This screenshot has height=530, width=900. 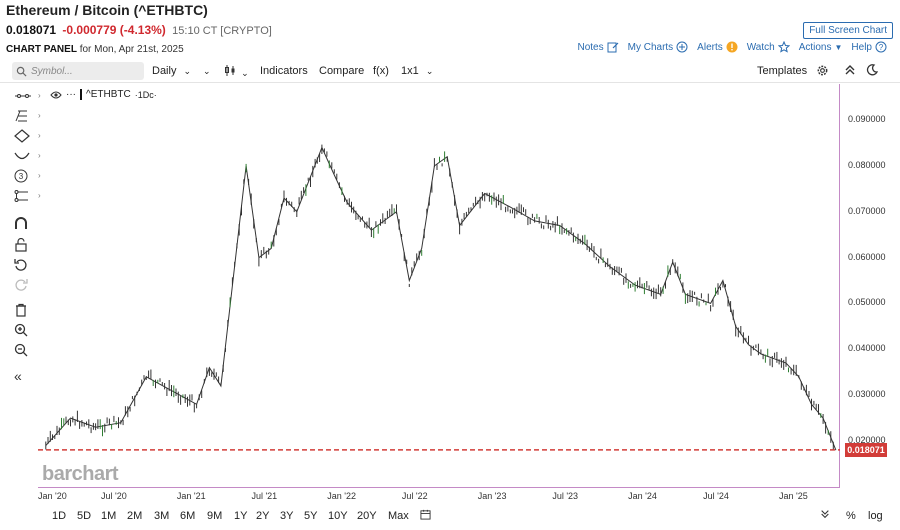 What do you see at coordinates (492, 496) in the screenshot?
I see `x-tick-label: Jan '23` at bounding box center [492, 496].